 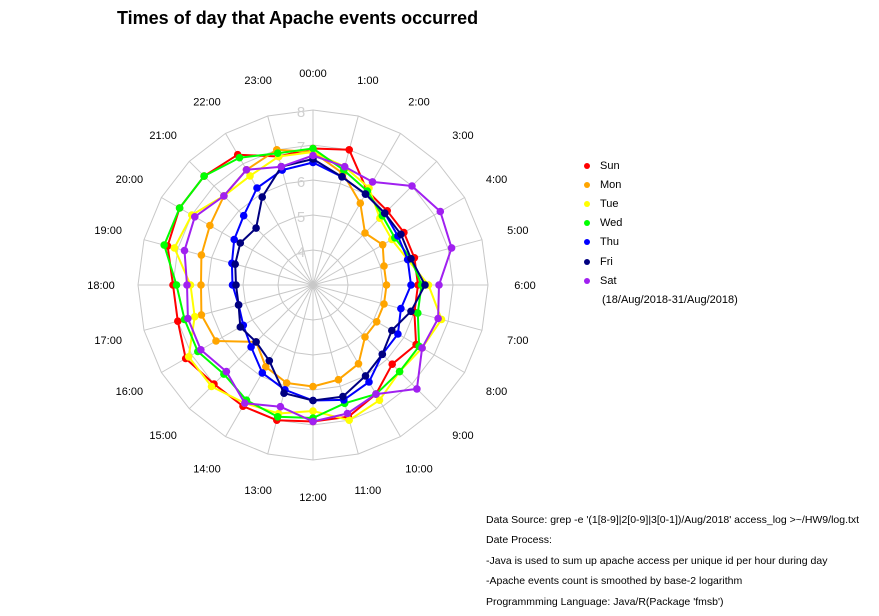 I want to click on axis-label: 7:00, so click(x=517, y=341).